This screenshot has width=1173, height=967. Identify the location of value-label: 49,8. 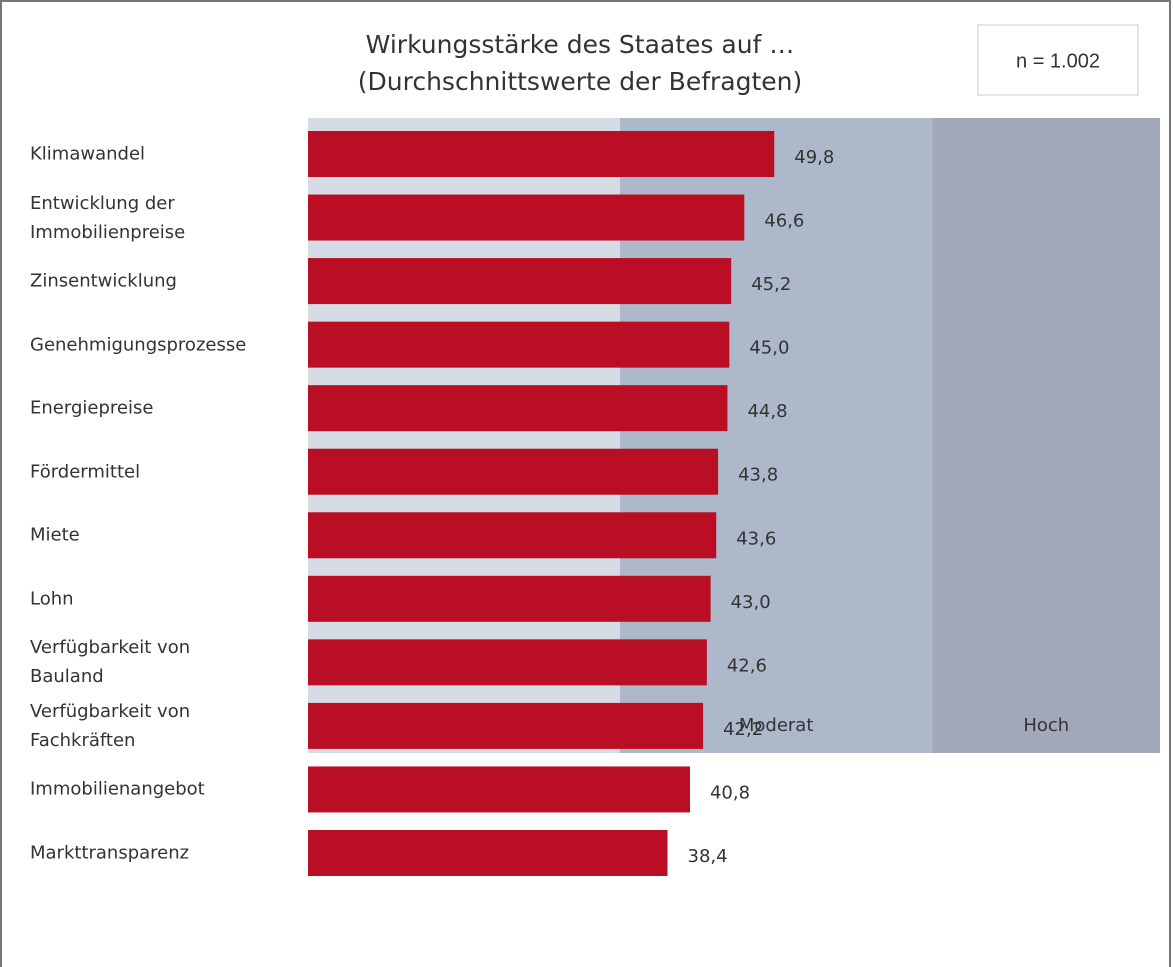
(814, 157).